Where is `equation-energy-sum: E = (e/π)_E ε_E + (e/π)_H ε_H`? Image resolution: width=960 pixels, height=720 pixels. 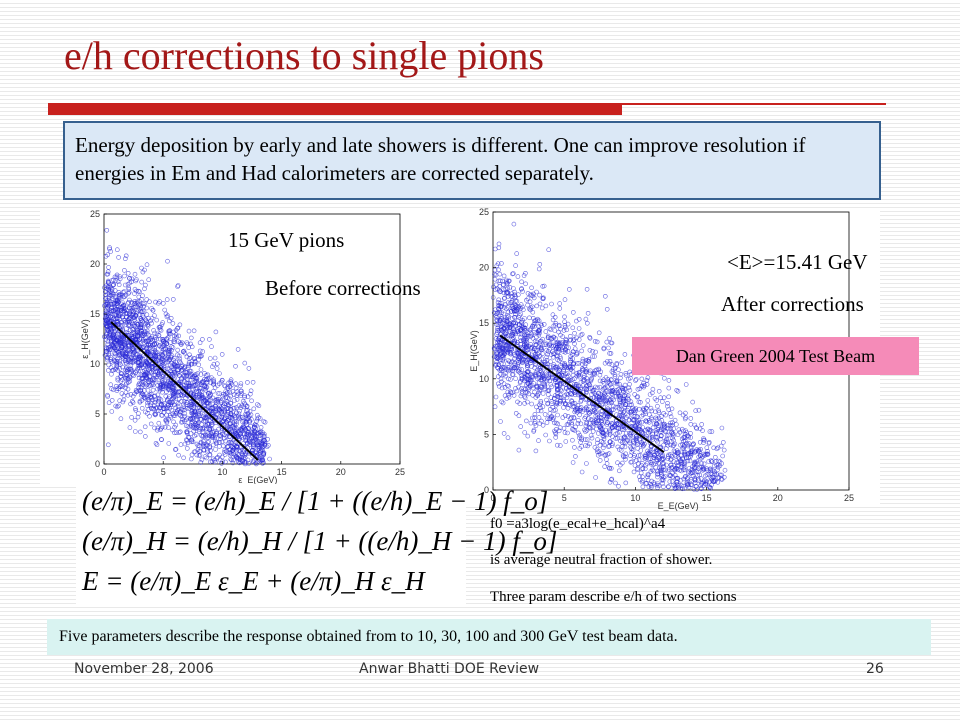 equation-energy-sum: E = (e/π)_E ε_E + (e/π)_H ε_H is located at coordinates (253, 581).